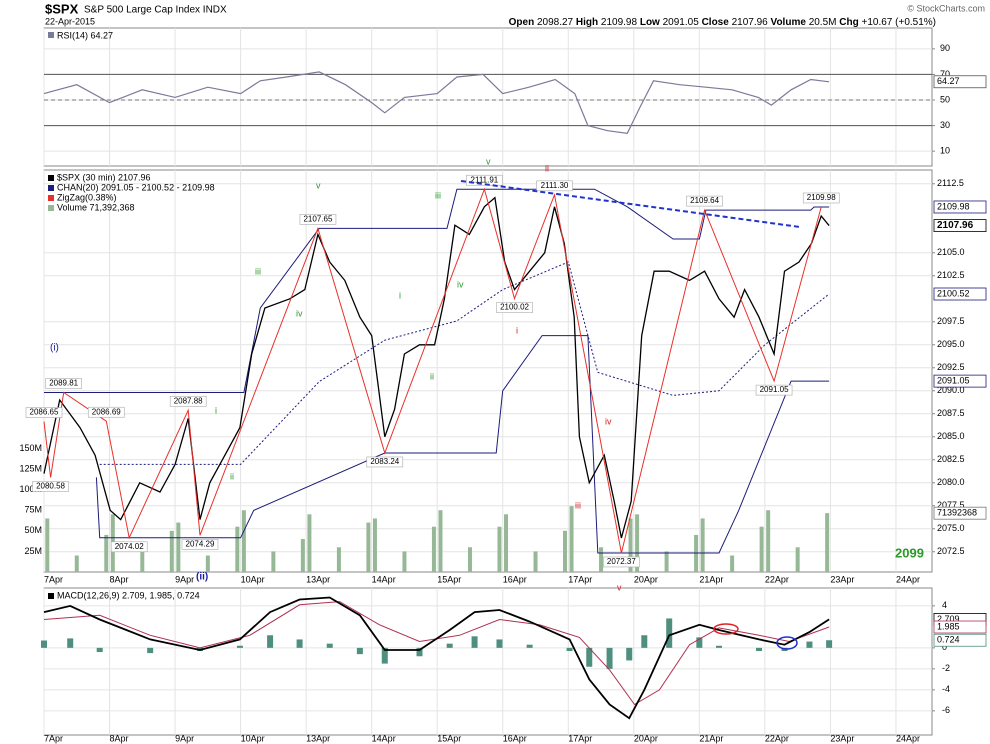  I want to click on y-tick-label: 2077.5, so click(951, 505).